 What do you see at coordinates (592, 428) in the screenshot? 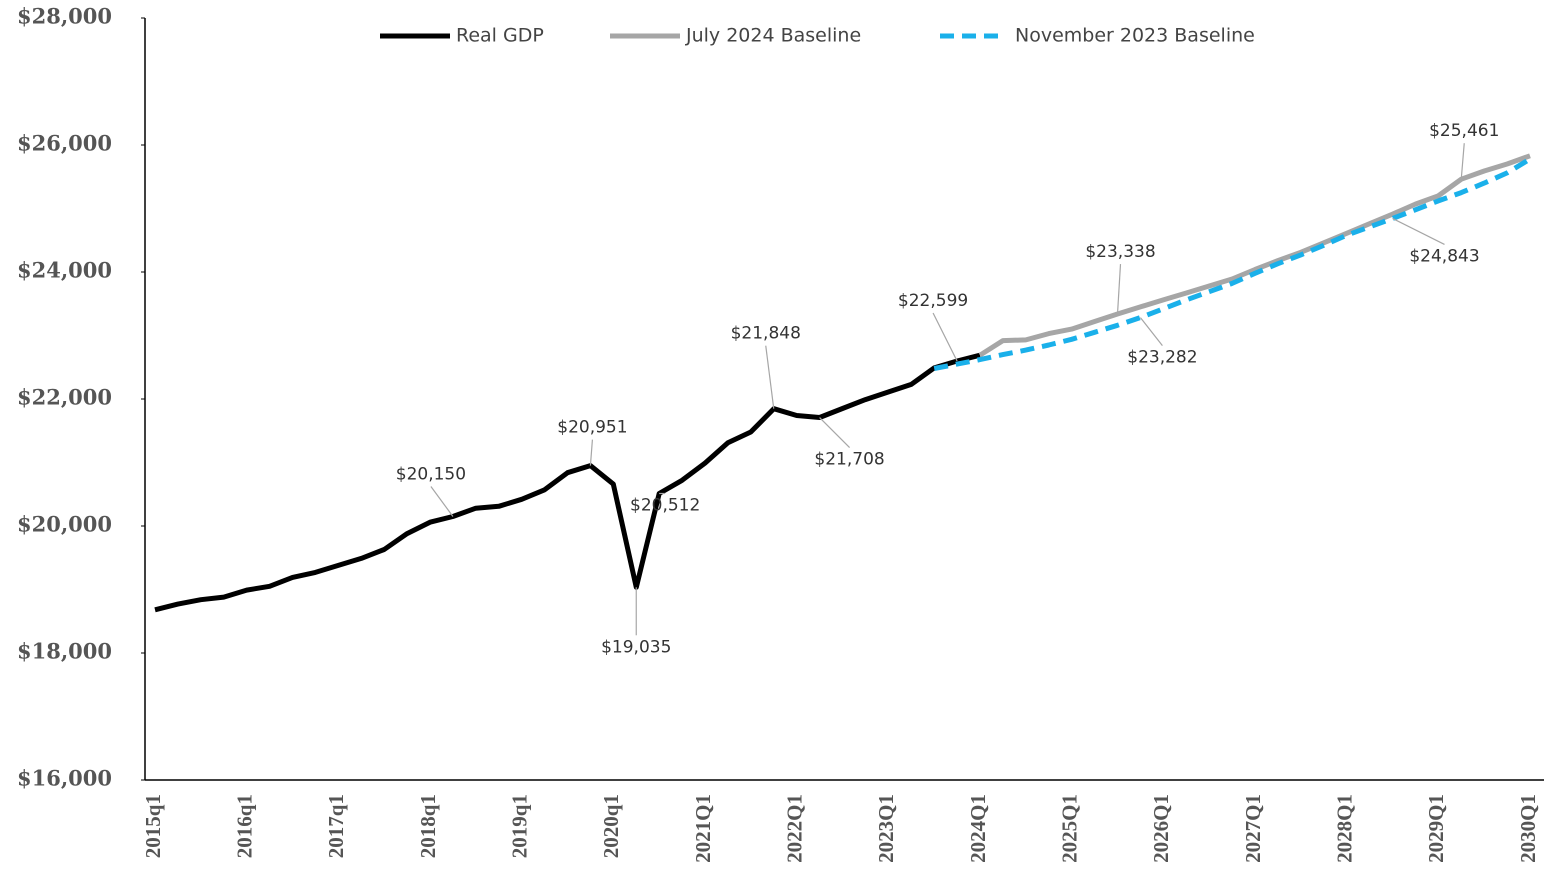
I see `data-label: $20,951` at bounding box center [592, 428].